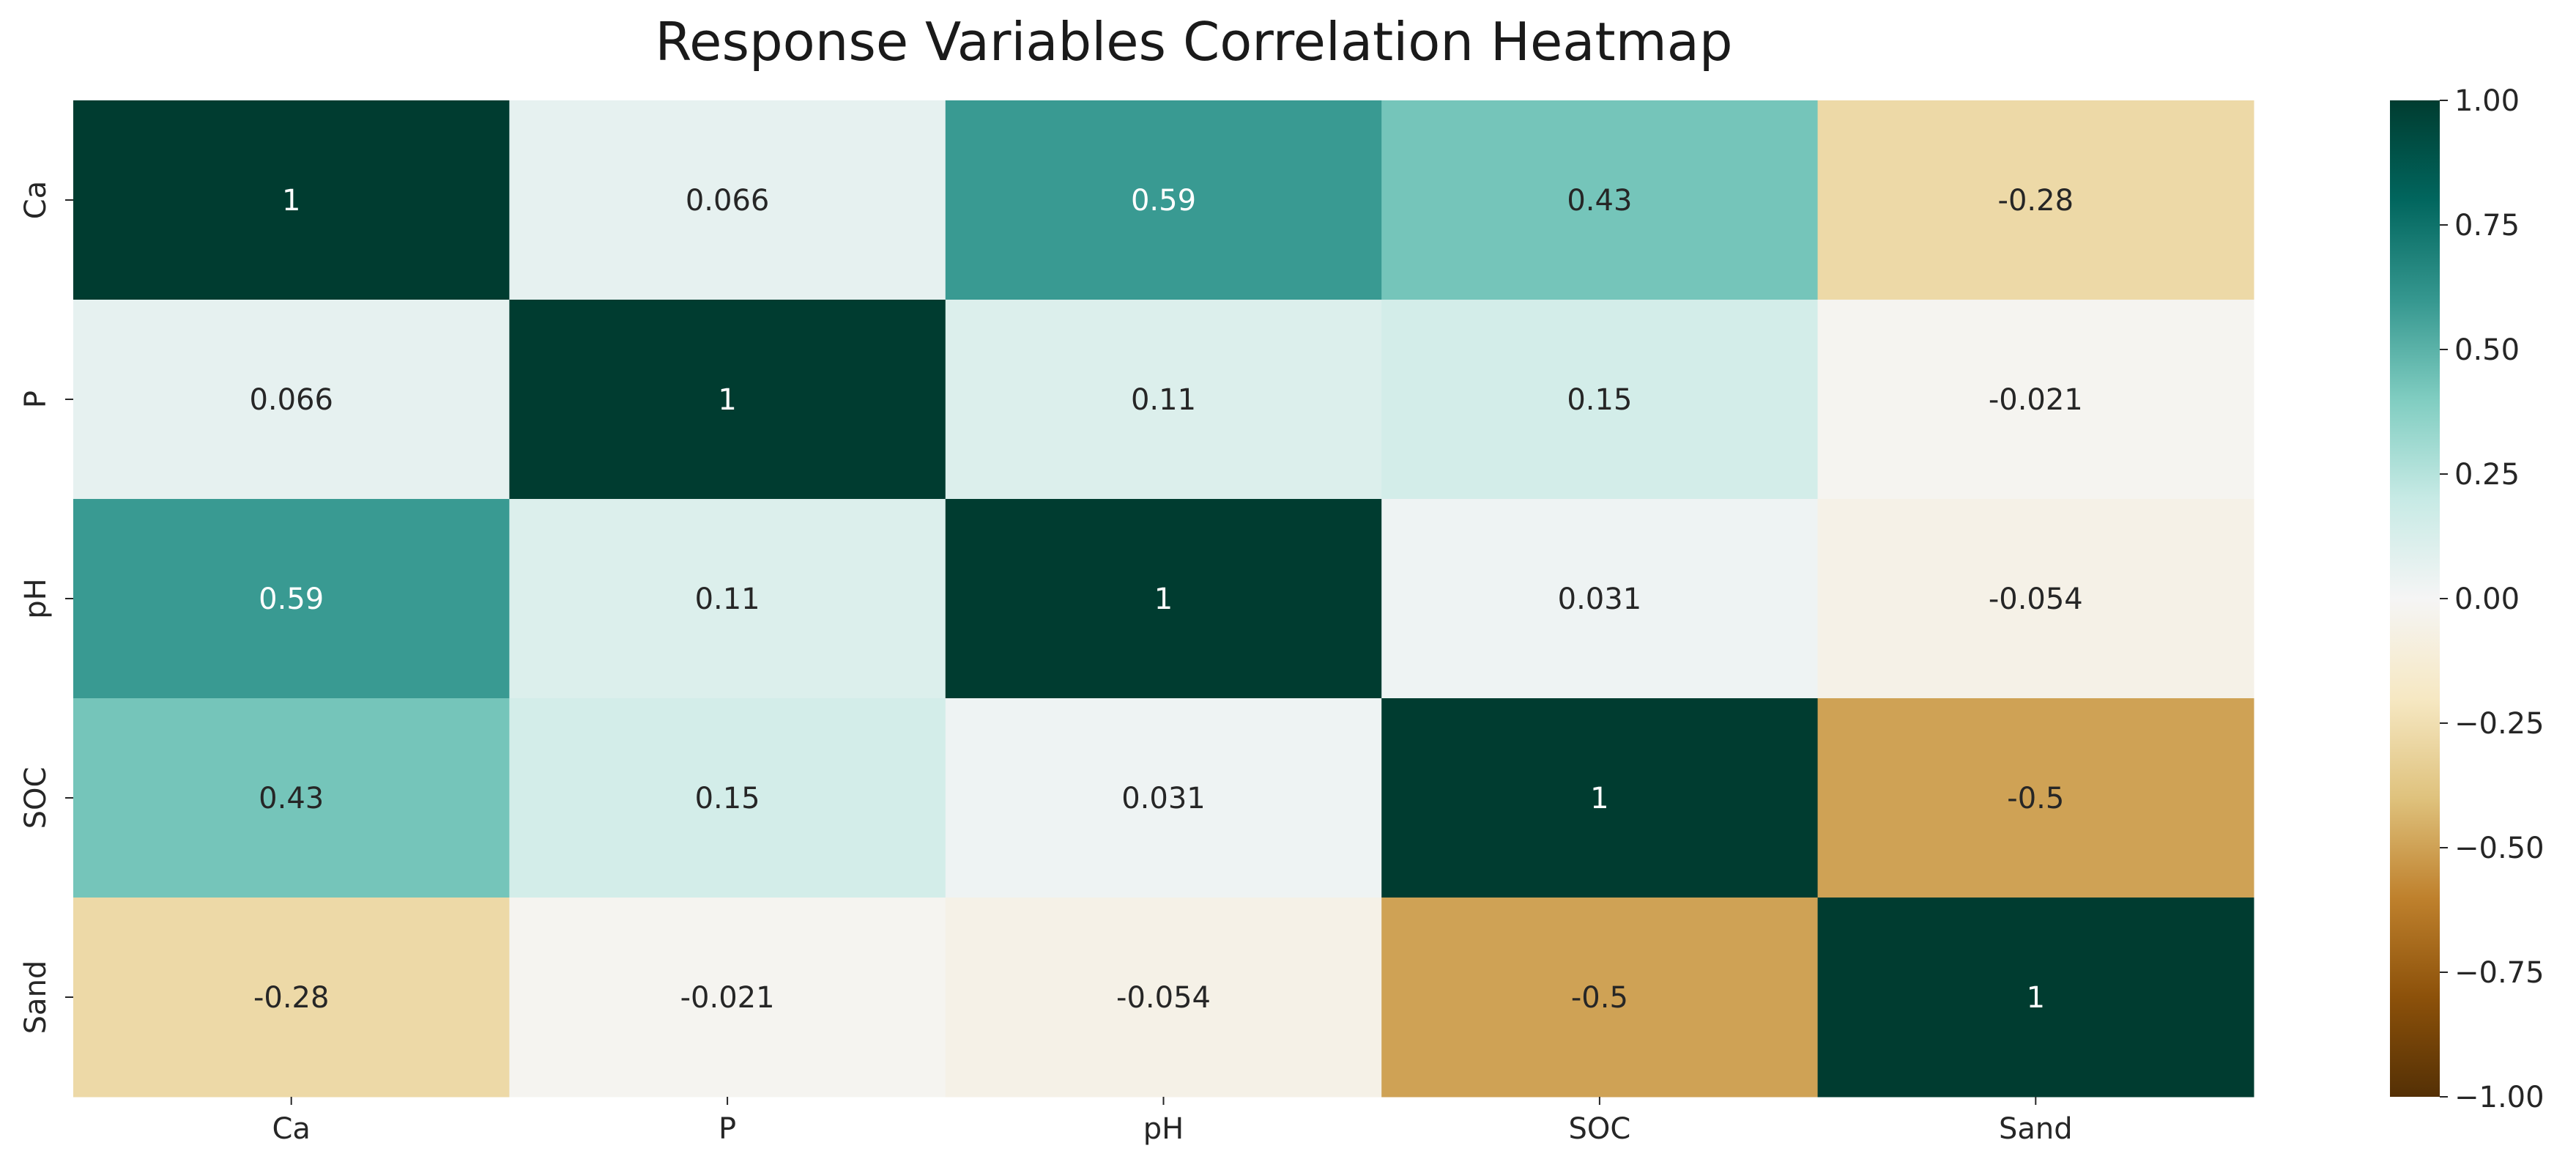 The image size is (2576, 1173). I want to click on x-tick-label: SOC, so click(1599, 1129).